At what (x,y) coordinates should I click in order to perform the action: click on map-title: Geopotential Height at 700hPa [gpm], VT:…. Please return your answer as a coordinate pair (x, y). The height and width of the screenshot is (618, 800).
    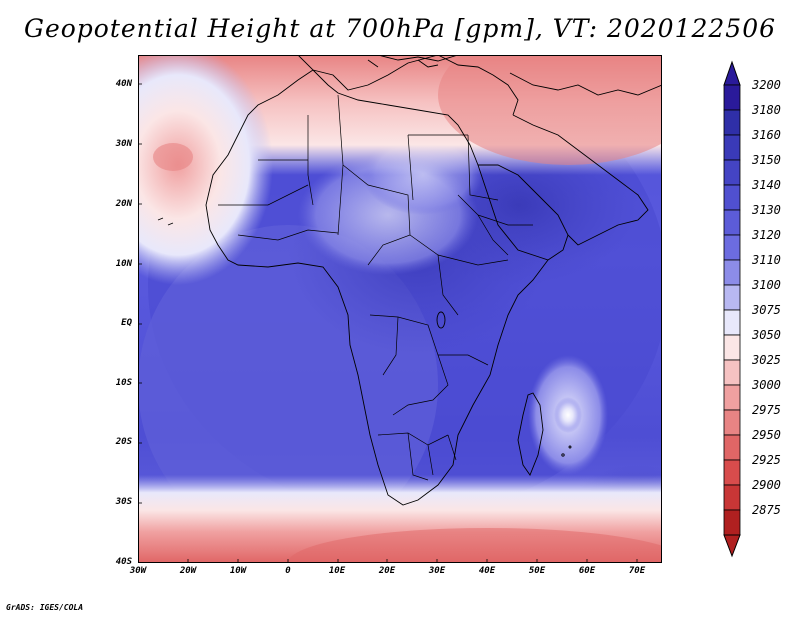
    Looking at the image, I should click on (400, 28).